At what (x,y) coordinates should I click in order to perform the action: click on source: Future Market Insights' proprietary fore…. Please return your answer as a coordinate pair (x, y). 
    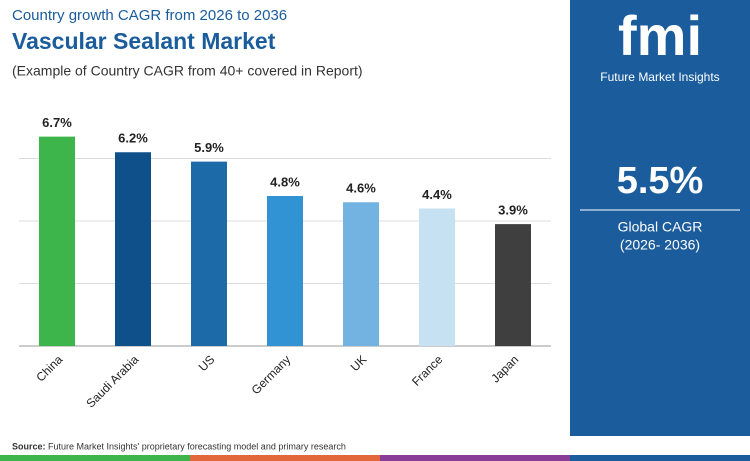
    Looking at the image, I should click on (197, 446).